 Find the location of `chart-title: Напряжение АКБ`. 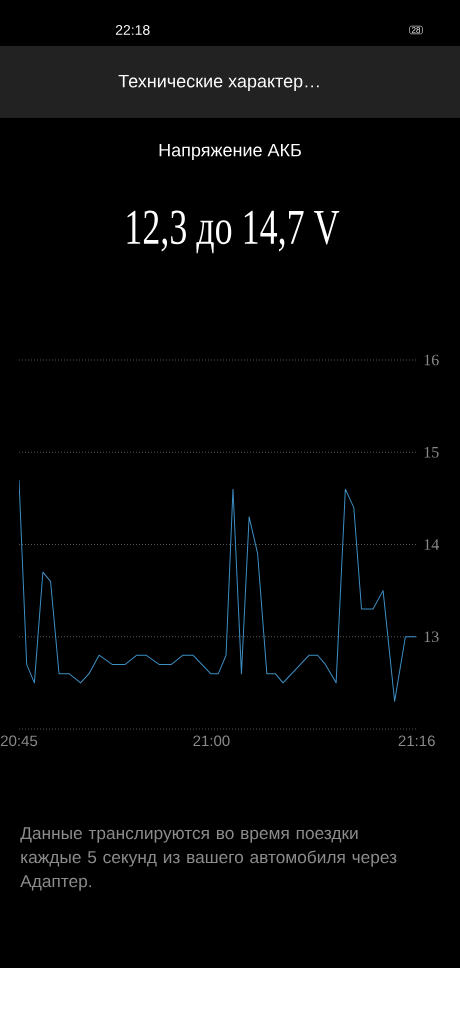

chart-title: Напряжение АКБ is located at coordinates (230, 152).